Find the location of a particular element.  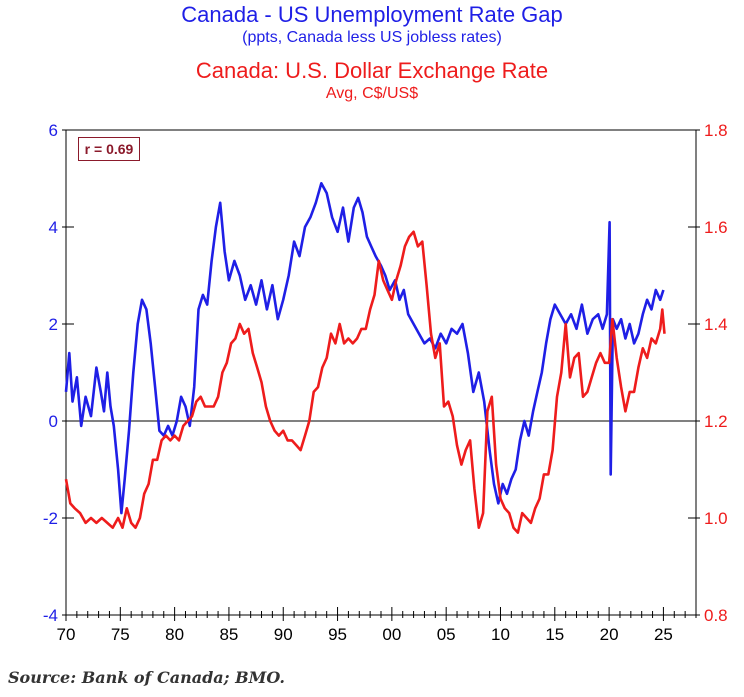

x-tick-label: 05 is located at coordinates (446, 634).